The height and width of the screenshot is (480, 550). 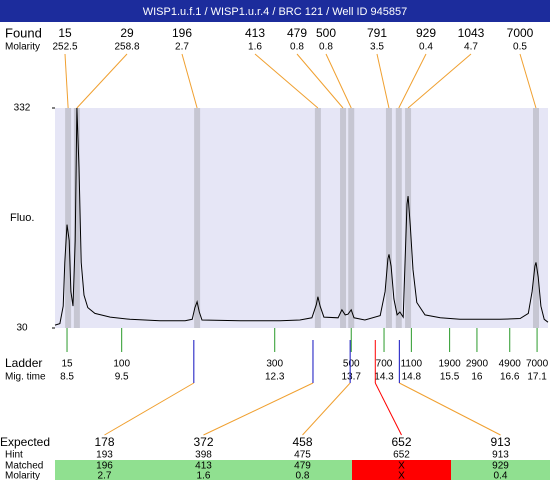 What do you see at coordinates (24, 466) in the screenshot?
I see `matched-label: Matched` at bounding box center [24, 466].